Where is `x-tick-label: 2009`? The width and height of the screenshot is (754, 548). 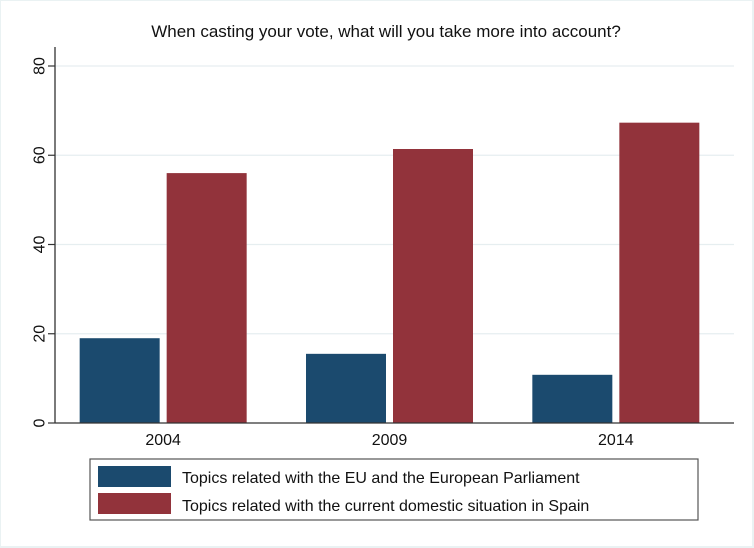 x-tick-label: 2009 is located at coordinates (390, 440).